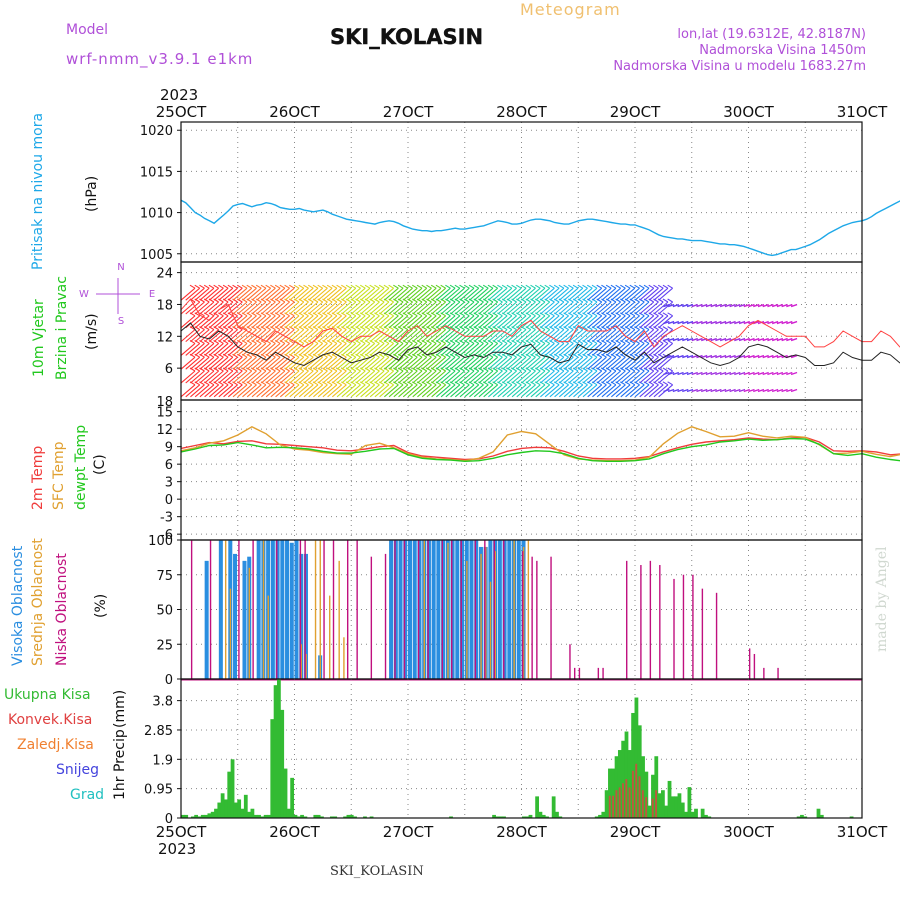 The height and width of the screenshot is (900, 900). I want to click on wind-ylabel-1: 10m Vjetar, so click(39, 338).